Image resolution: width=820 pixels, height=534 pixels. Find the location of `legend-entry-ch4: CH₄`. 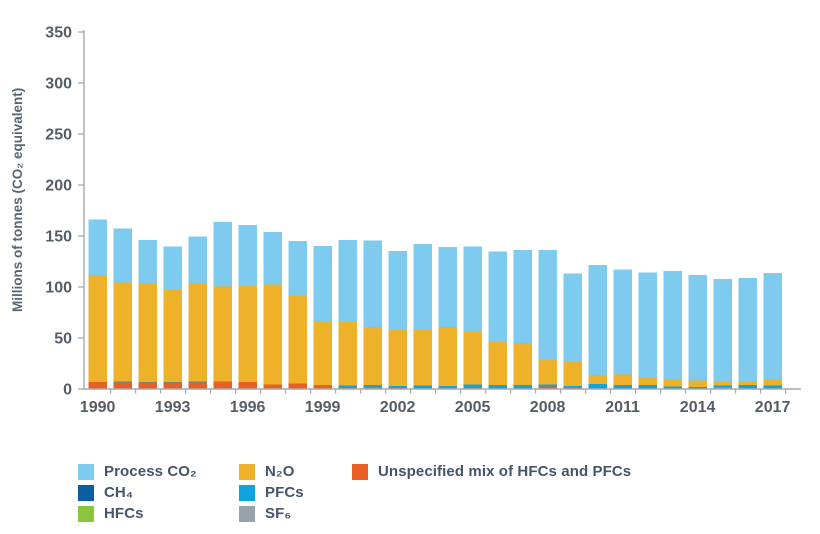

legend-entry-ch4: CH₄ is located at coordinates (137, 492).